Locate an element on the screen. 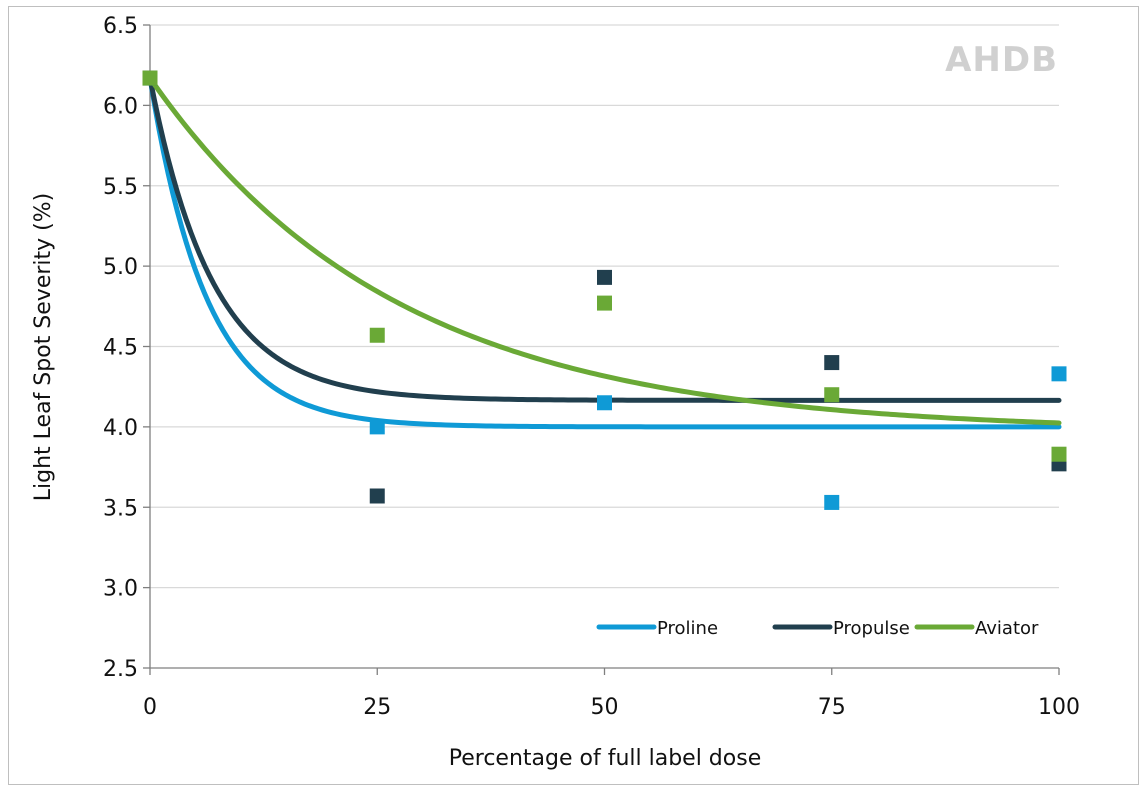  x-tick-label: 0 is located at coordinates (150, 707).